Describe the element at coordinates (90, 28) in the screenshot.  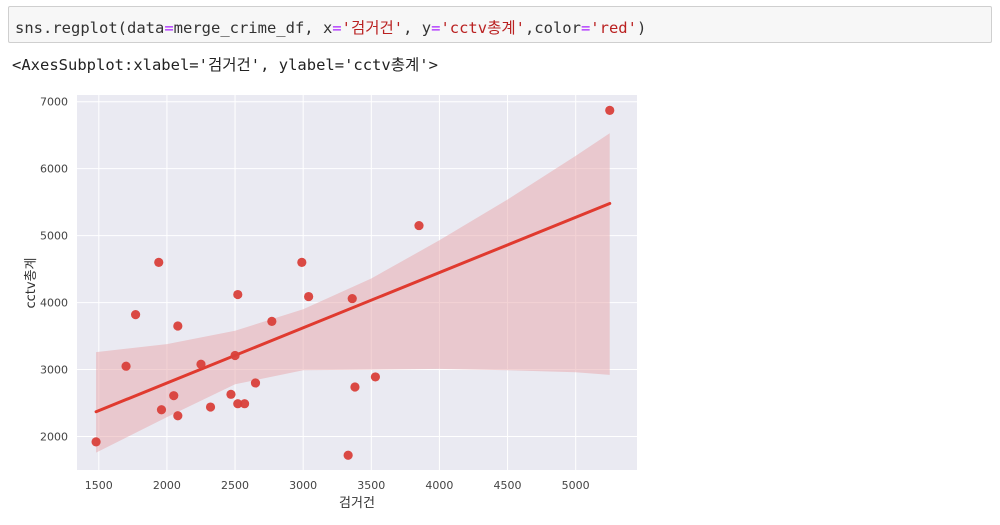
I see `code-token: sns.regplot(data` at that location.